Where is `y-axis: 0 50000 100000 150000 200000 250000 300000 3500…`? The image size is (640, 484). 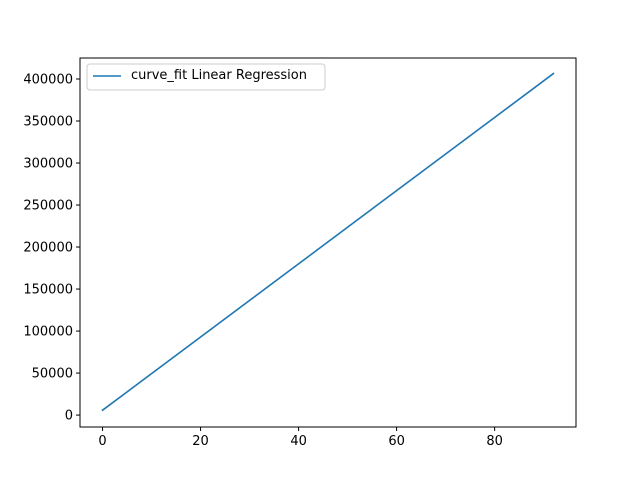
y-axis: 0 50000 100000 150000 200000 250000 300000 3500… is located at coordinates (51, 248).